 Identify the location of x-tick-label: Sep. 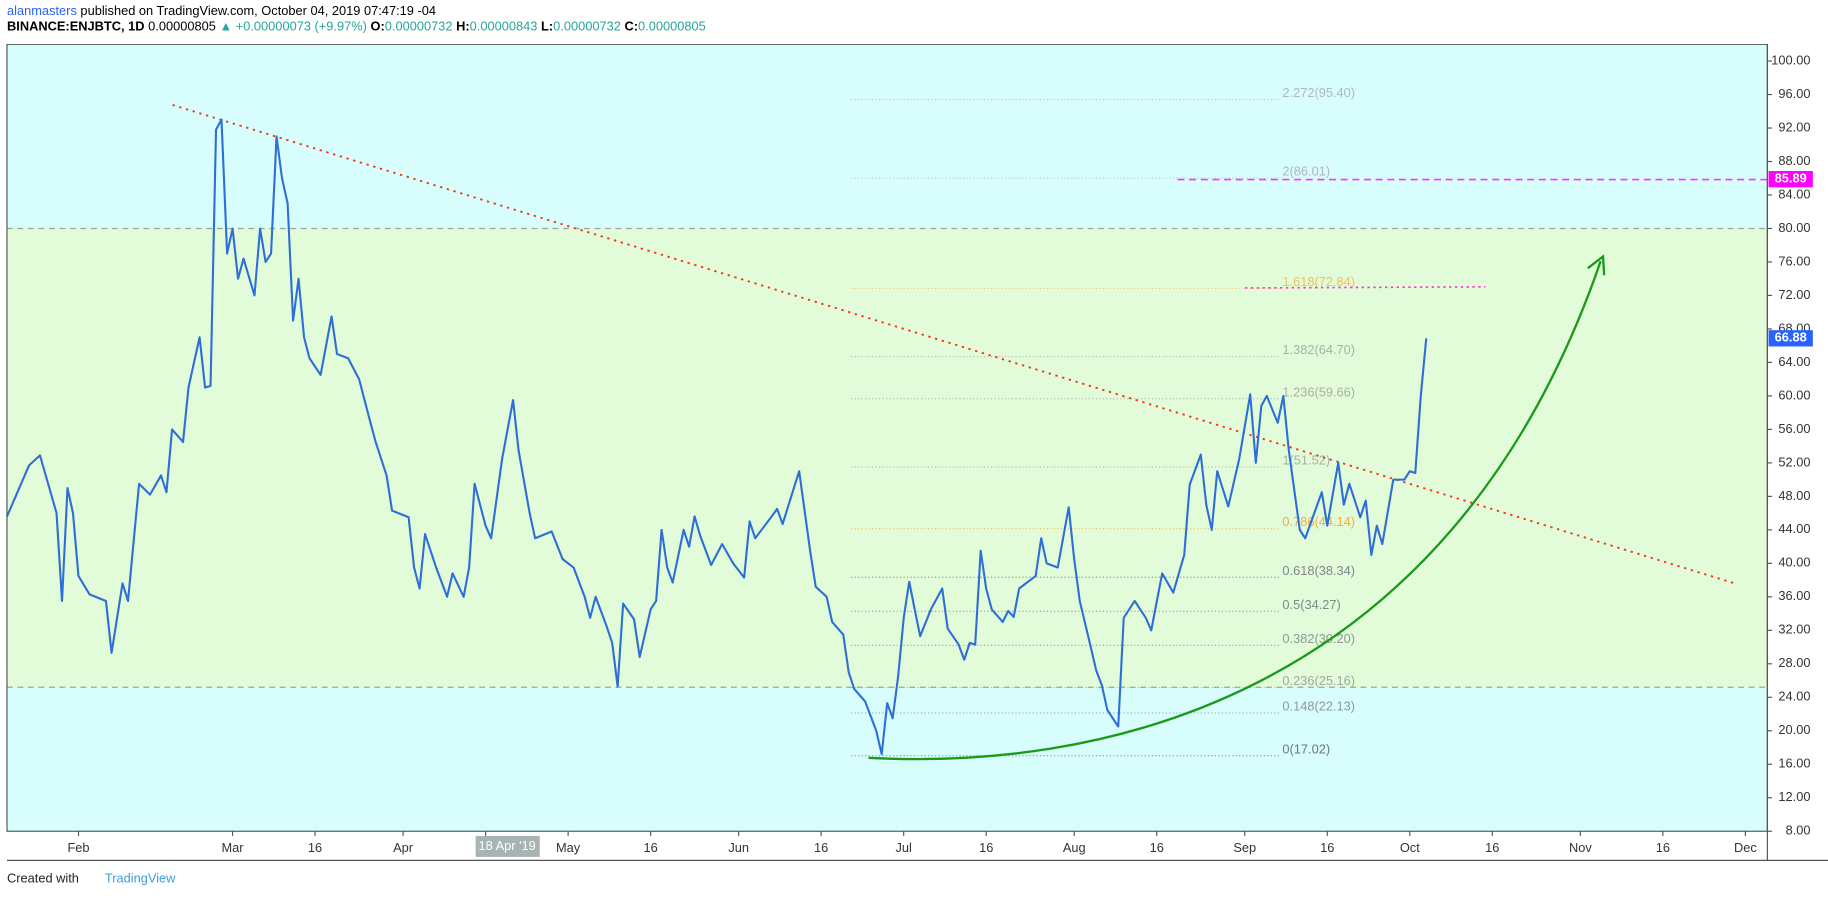
(1244, 847).